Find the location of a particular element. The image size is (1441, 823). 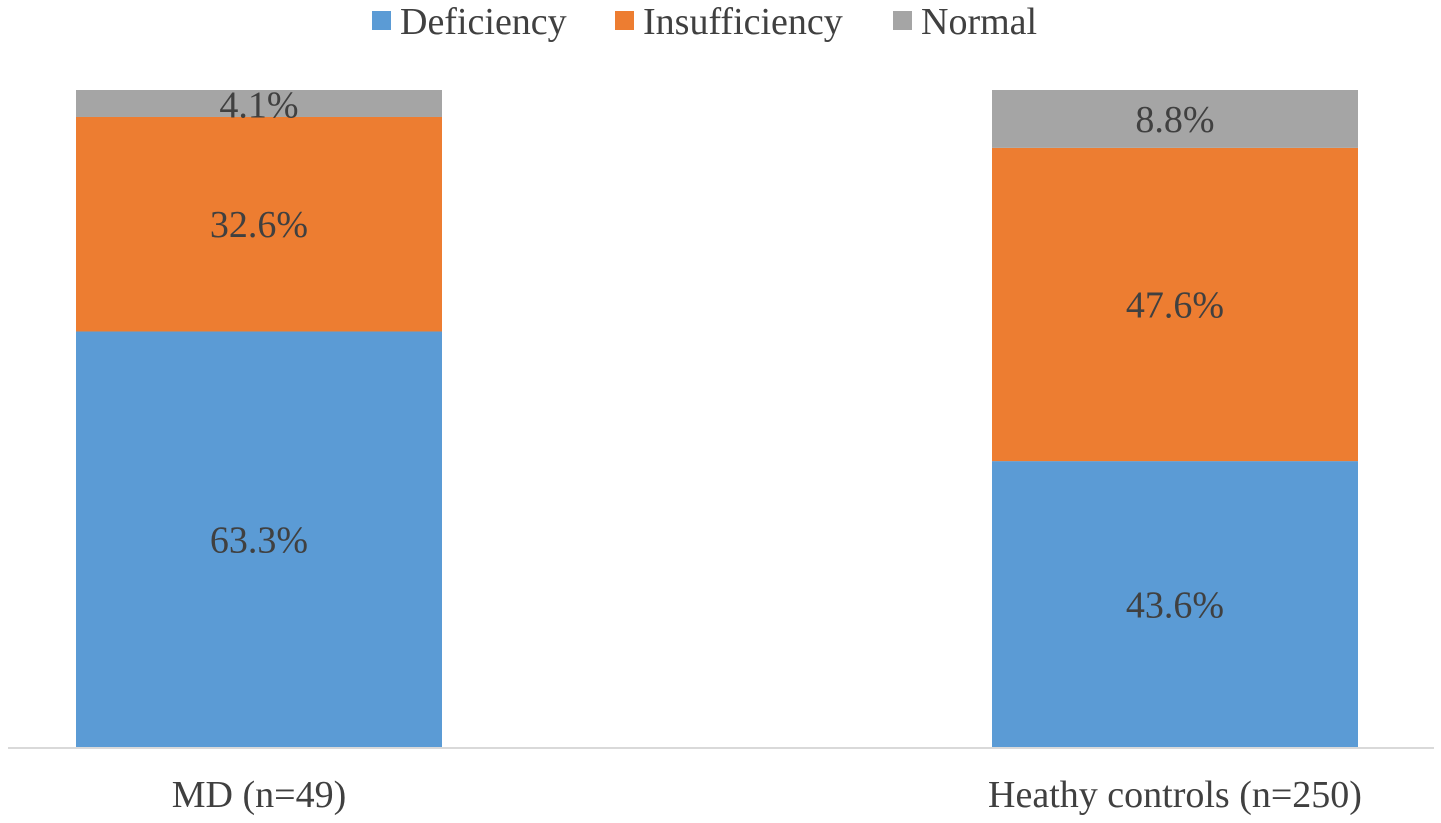

legend-label-deficiency: Deficiency is located at coordinates (483, 22).